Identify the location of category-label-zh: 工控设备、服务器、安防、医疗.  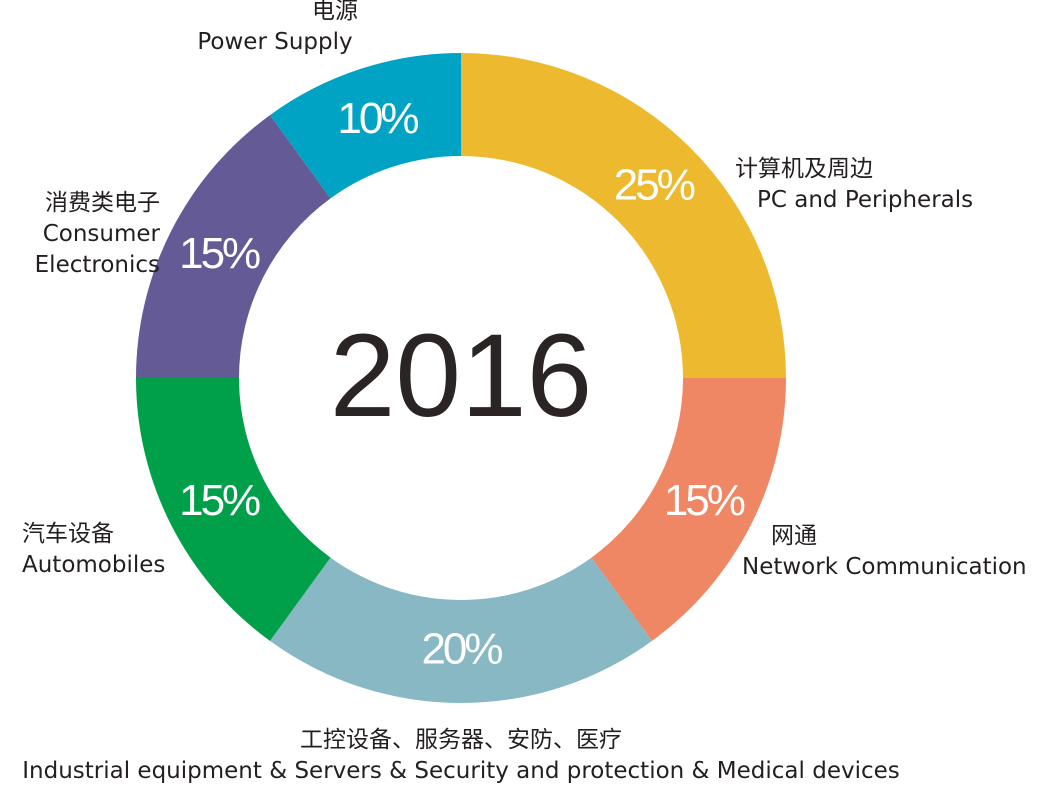
(461, 740).